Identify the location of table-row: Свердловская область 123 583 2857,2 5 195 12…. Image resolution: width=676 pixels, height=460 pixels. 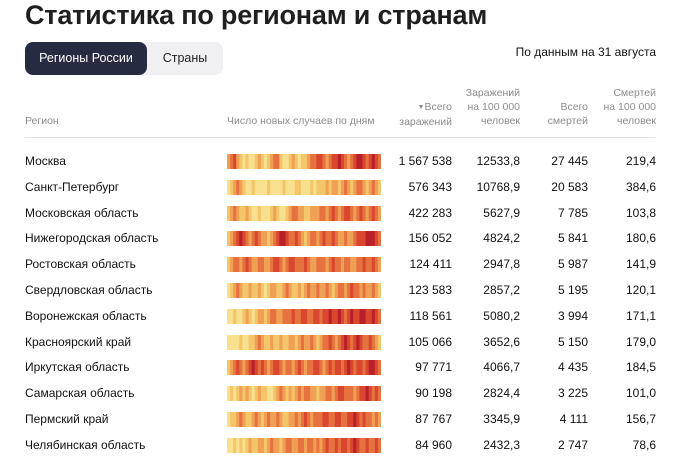
(338, 290).